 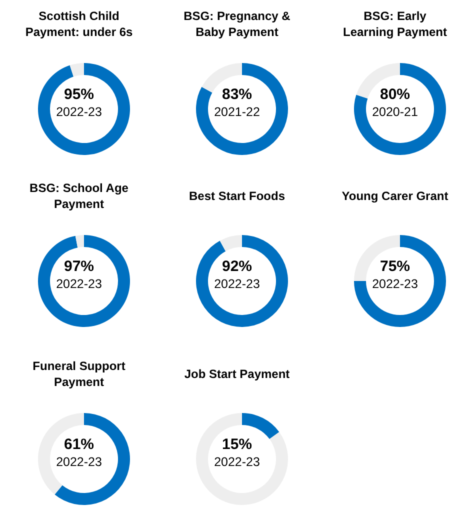 I want to click on text: 92%, so click(x=237, y=267).